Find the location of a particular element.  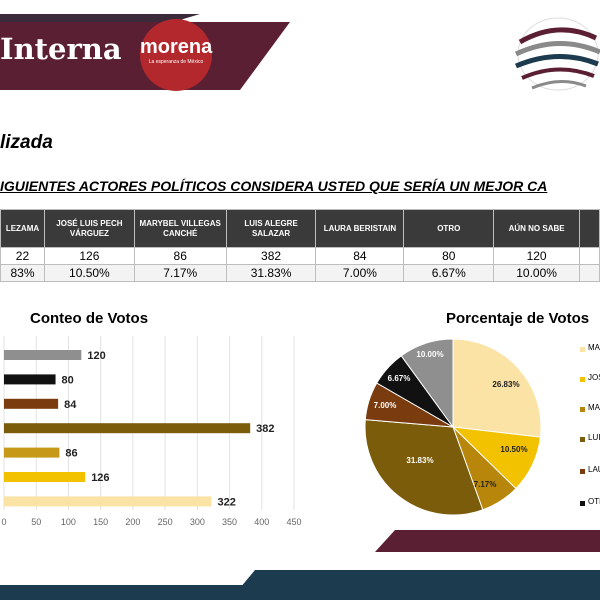

legend-label: LUI is located at coordinates (594, 437).